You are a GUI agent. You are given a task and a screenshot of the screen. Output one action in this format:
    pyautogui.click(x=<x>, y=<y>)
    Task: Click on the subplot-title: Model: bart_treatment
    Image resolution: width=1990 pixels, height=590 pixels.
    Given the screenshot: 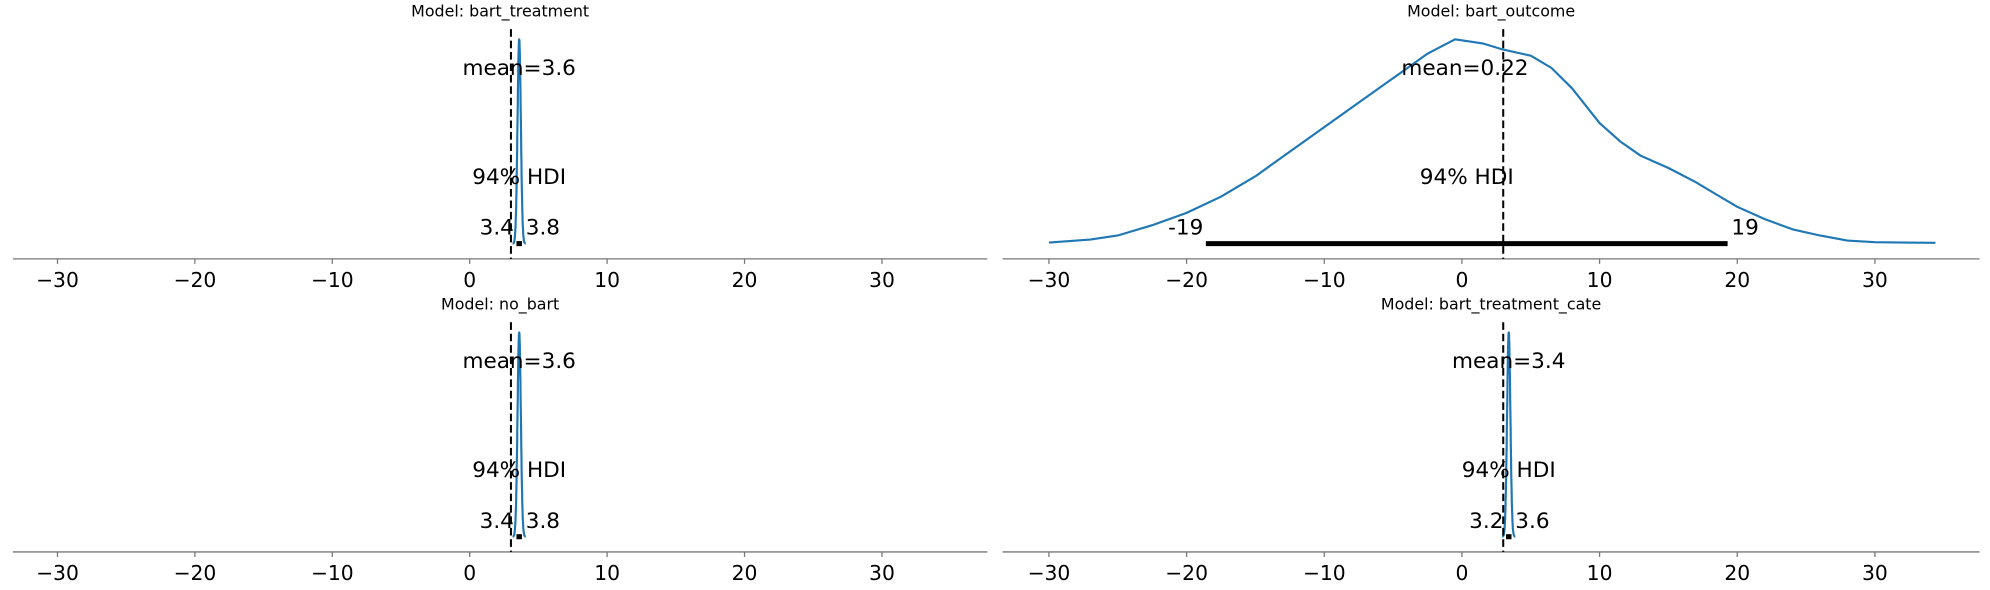 What is the action you would take?
    pyautogui.click(x=500, y=11)
    